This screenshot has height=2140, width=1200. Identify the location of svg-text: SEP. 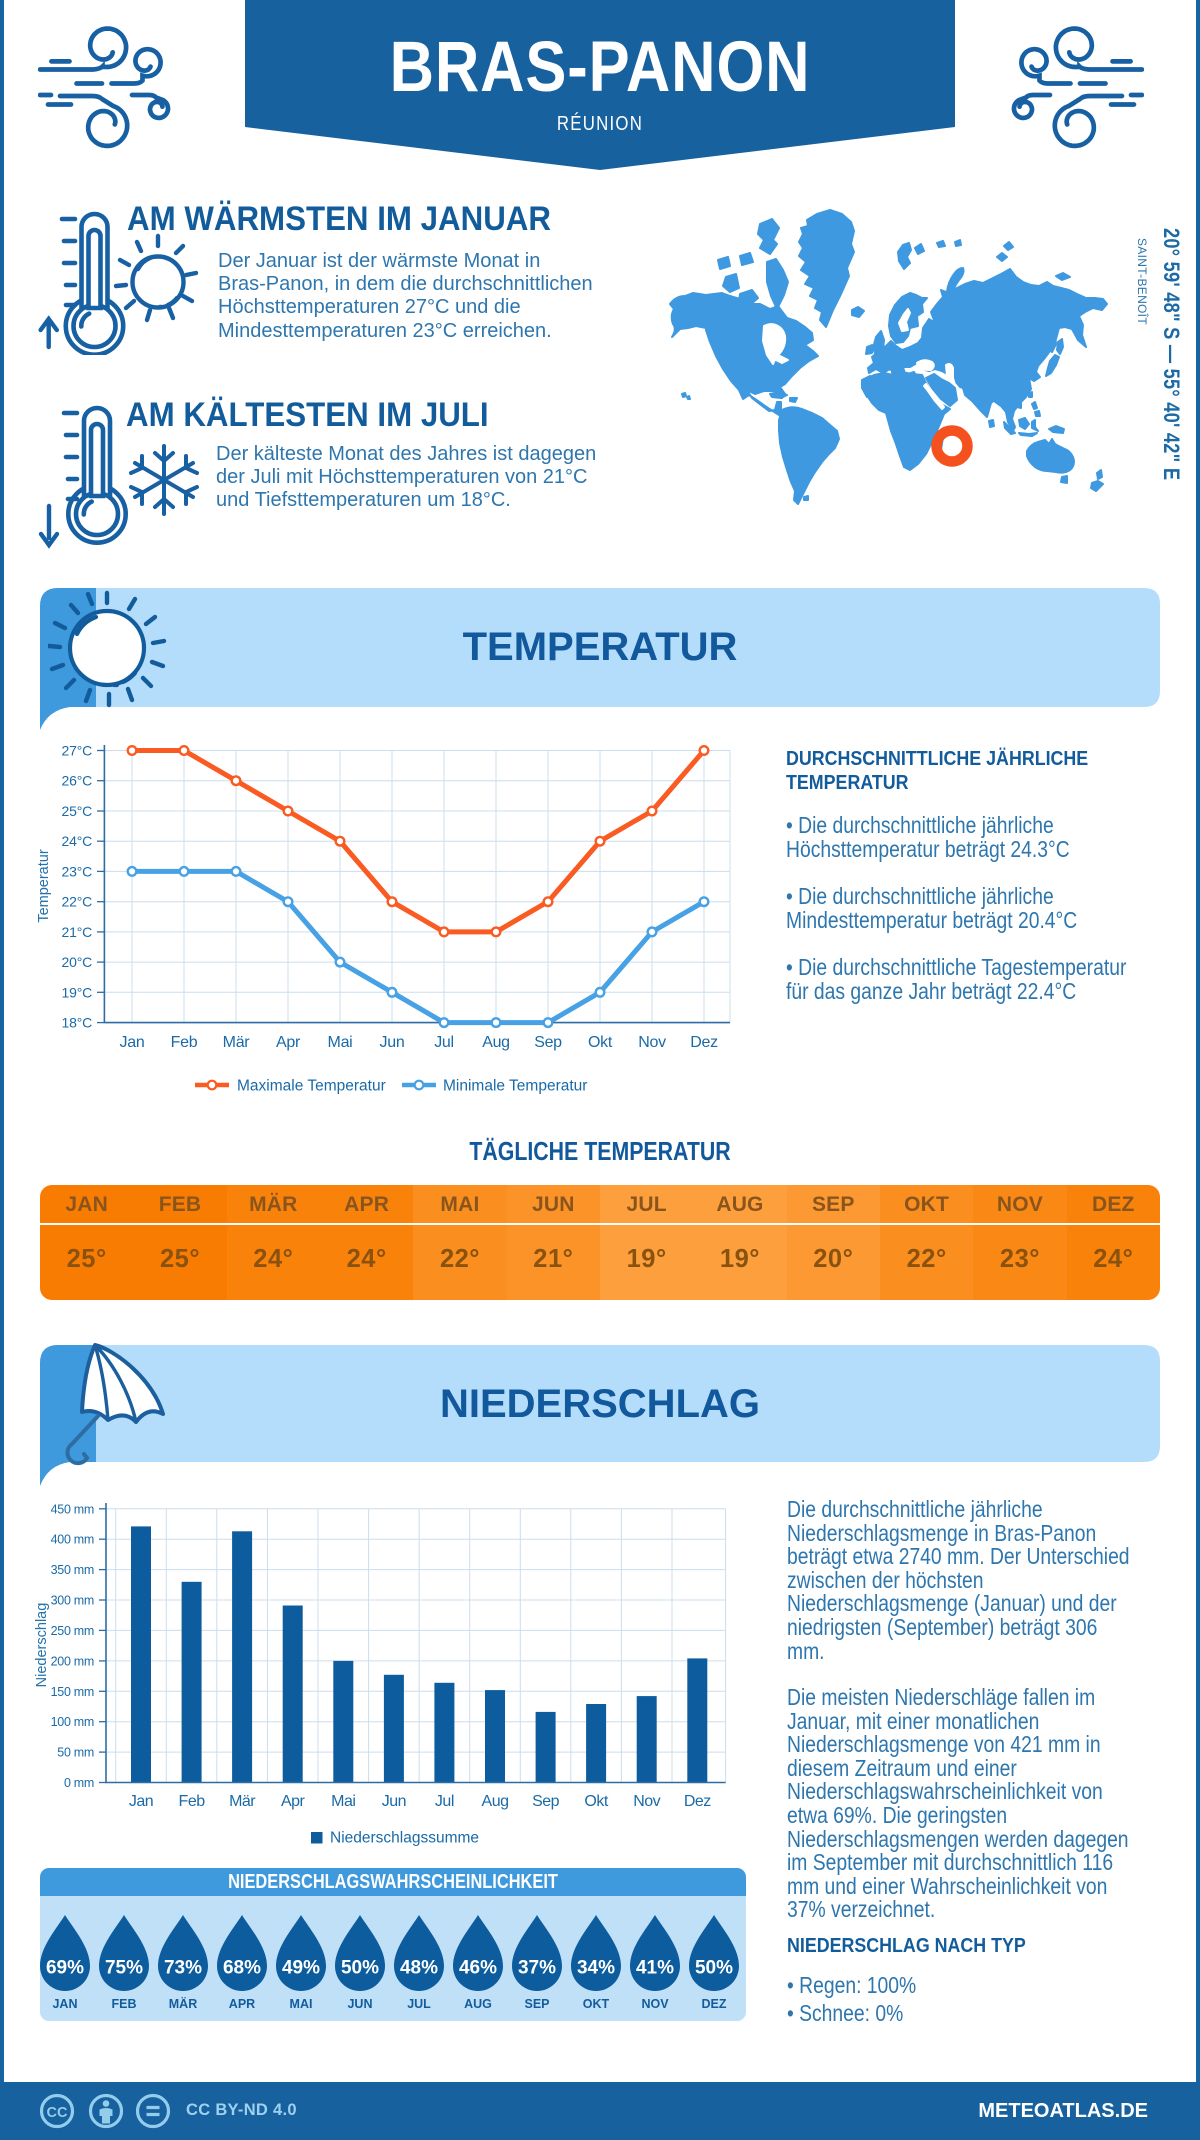
(536, 2004).